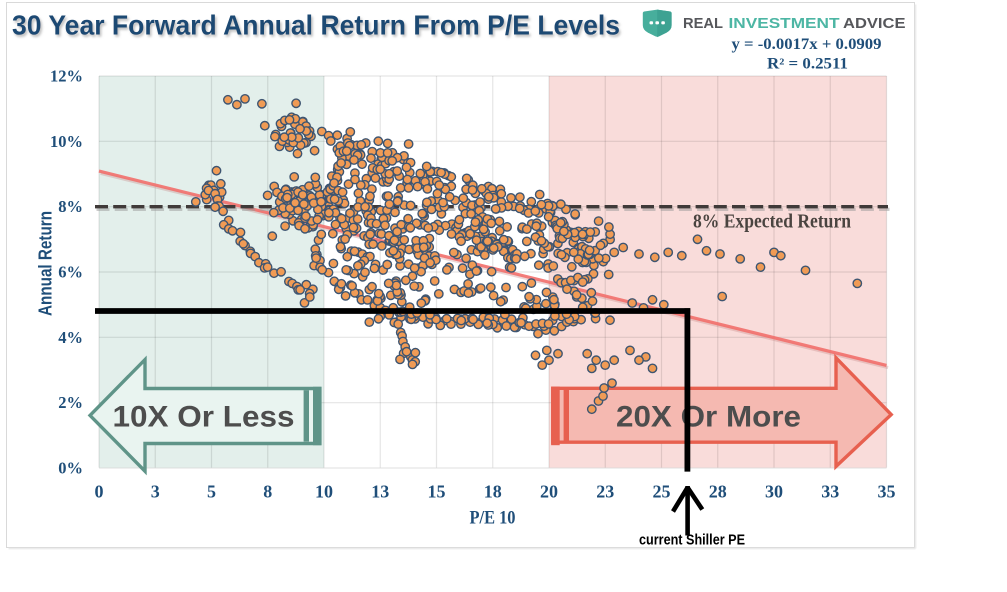 The width and height of the screenshot is (1007, 592). I want to click on svg-text: Annual Return, so click(44, 263).